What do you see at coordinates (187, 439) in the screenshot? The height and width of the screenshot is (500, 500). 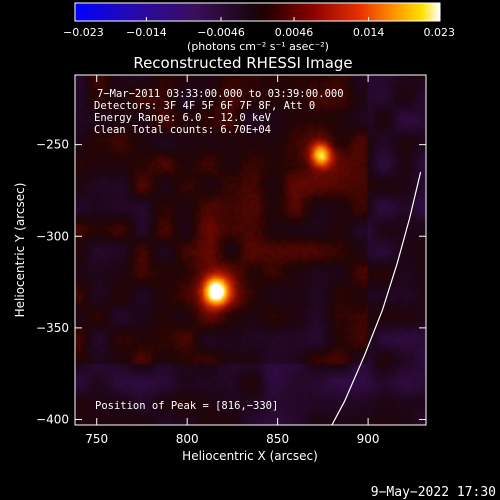 I see `x-tick-label: 800` at bounding box center [187, 439].